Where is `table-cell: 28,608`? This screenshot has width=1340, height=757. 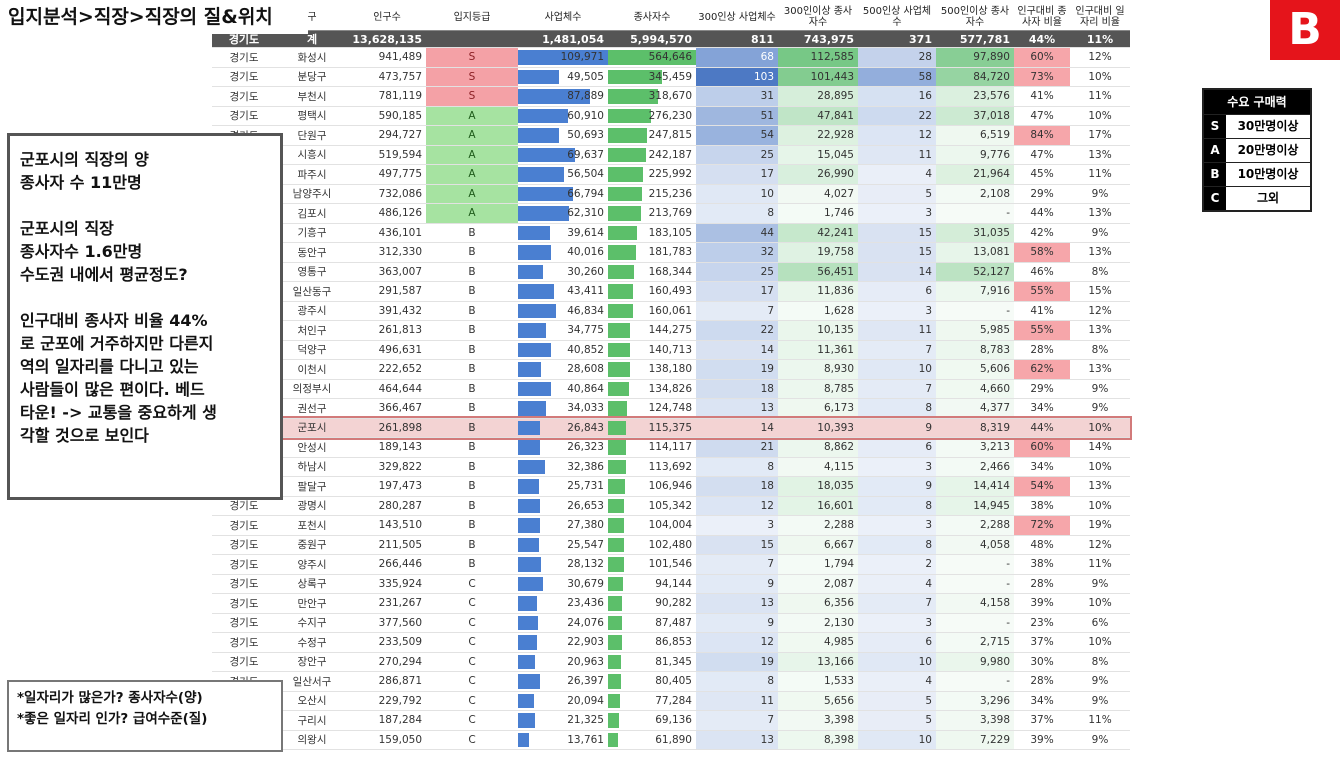
table-cell: 28,608 is located at coordinates (563, 369).